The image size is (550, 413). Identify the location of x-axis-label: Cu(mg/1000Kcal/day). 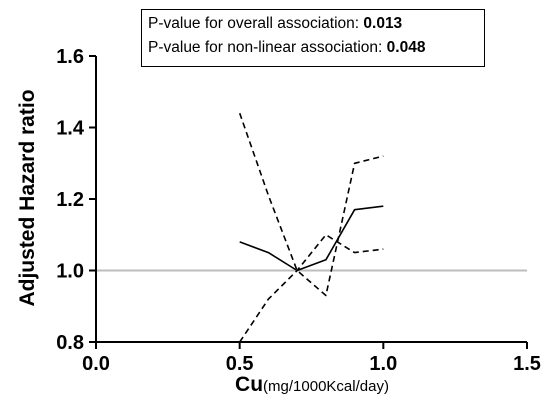
(312, 384).